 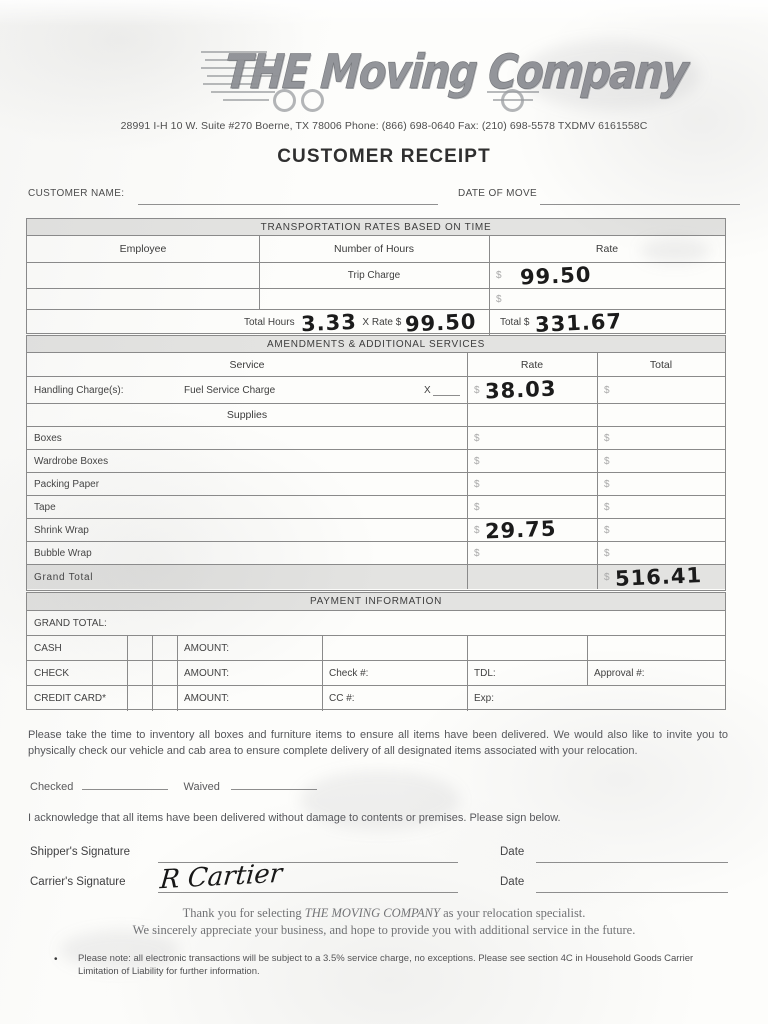 I want to click on handling-multiplier-input, so click(x=446, y=390).